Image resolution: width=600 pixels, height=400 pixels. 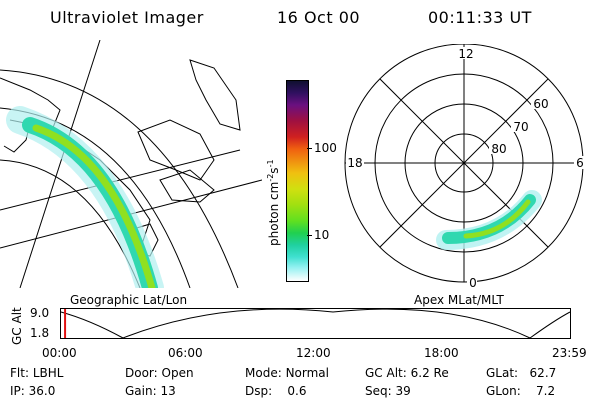 What do you see at coordinates (287, 373) in the screenshot?
I see `mode-readout: Mode: Normal` at bounding box center [287, 373].